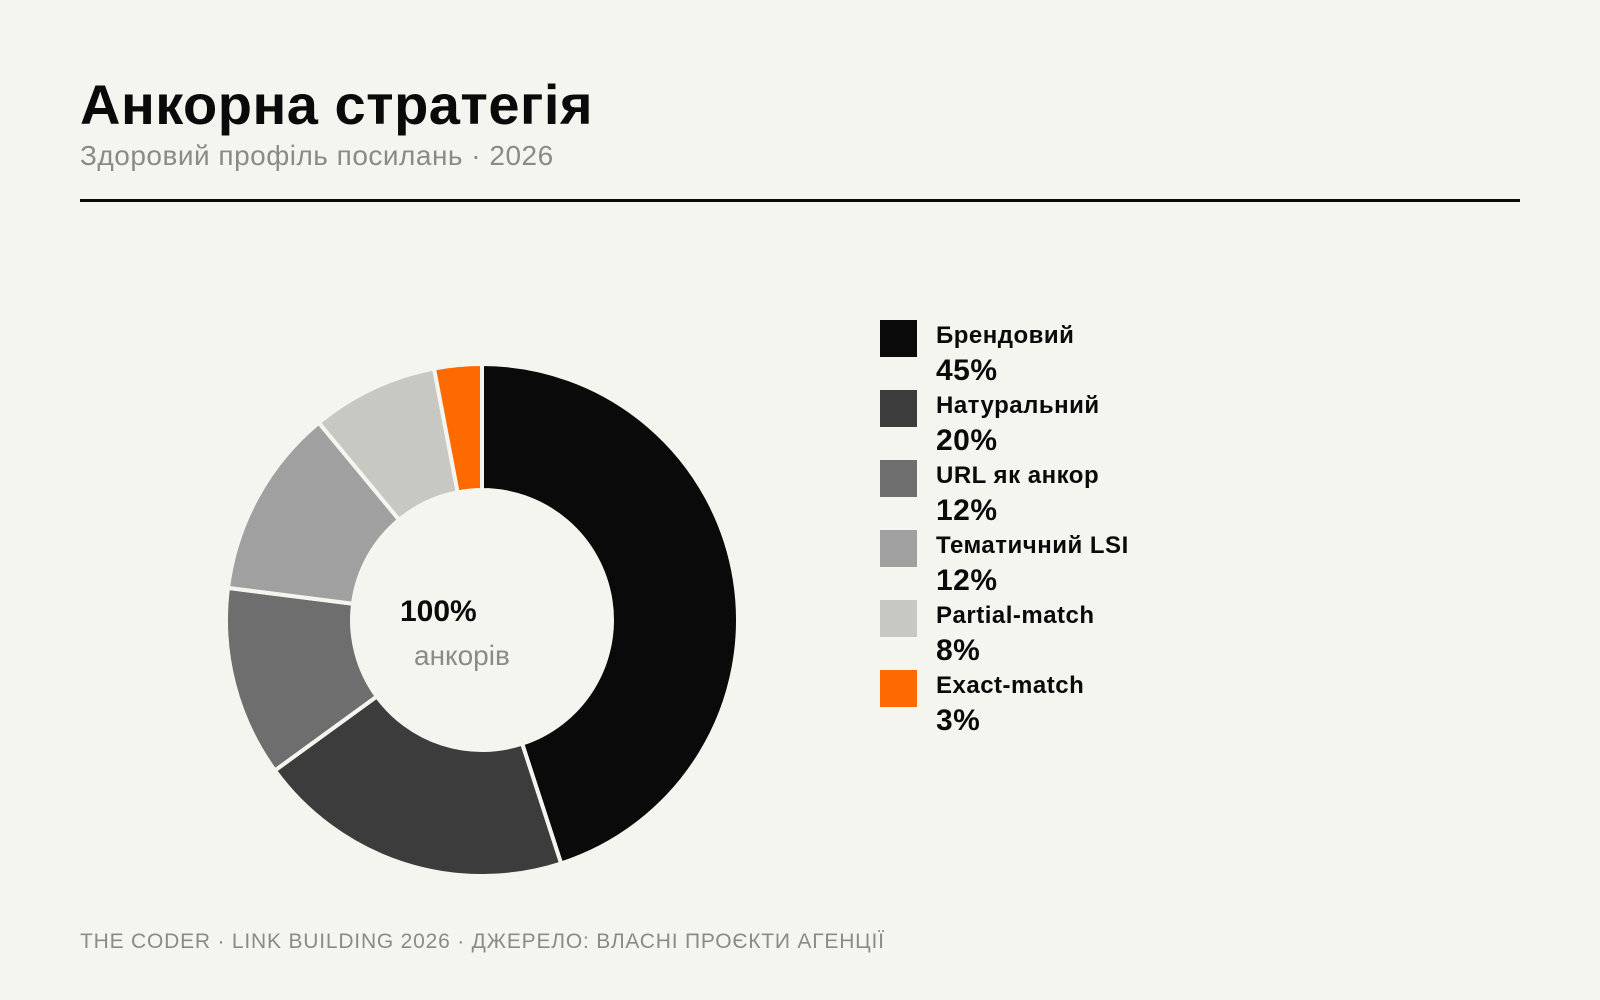 This screenshot has width=1600, height=1000. Describe the element at coordinates (1005, 335) in the screenshot. I see `legend-label: Брендовий` at that location.